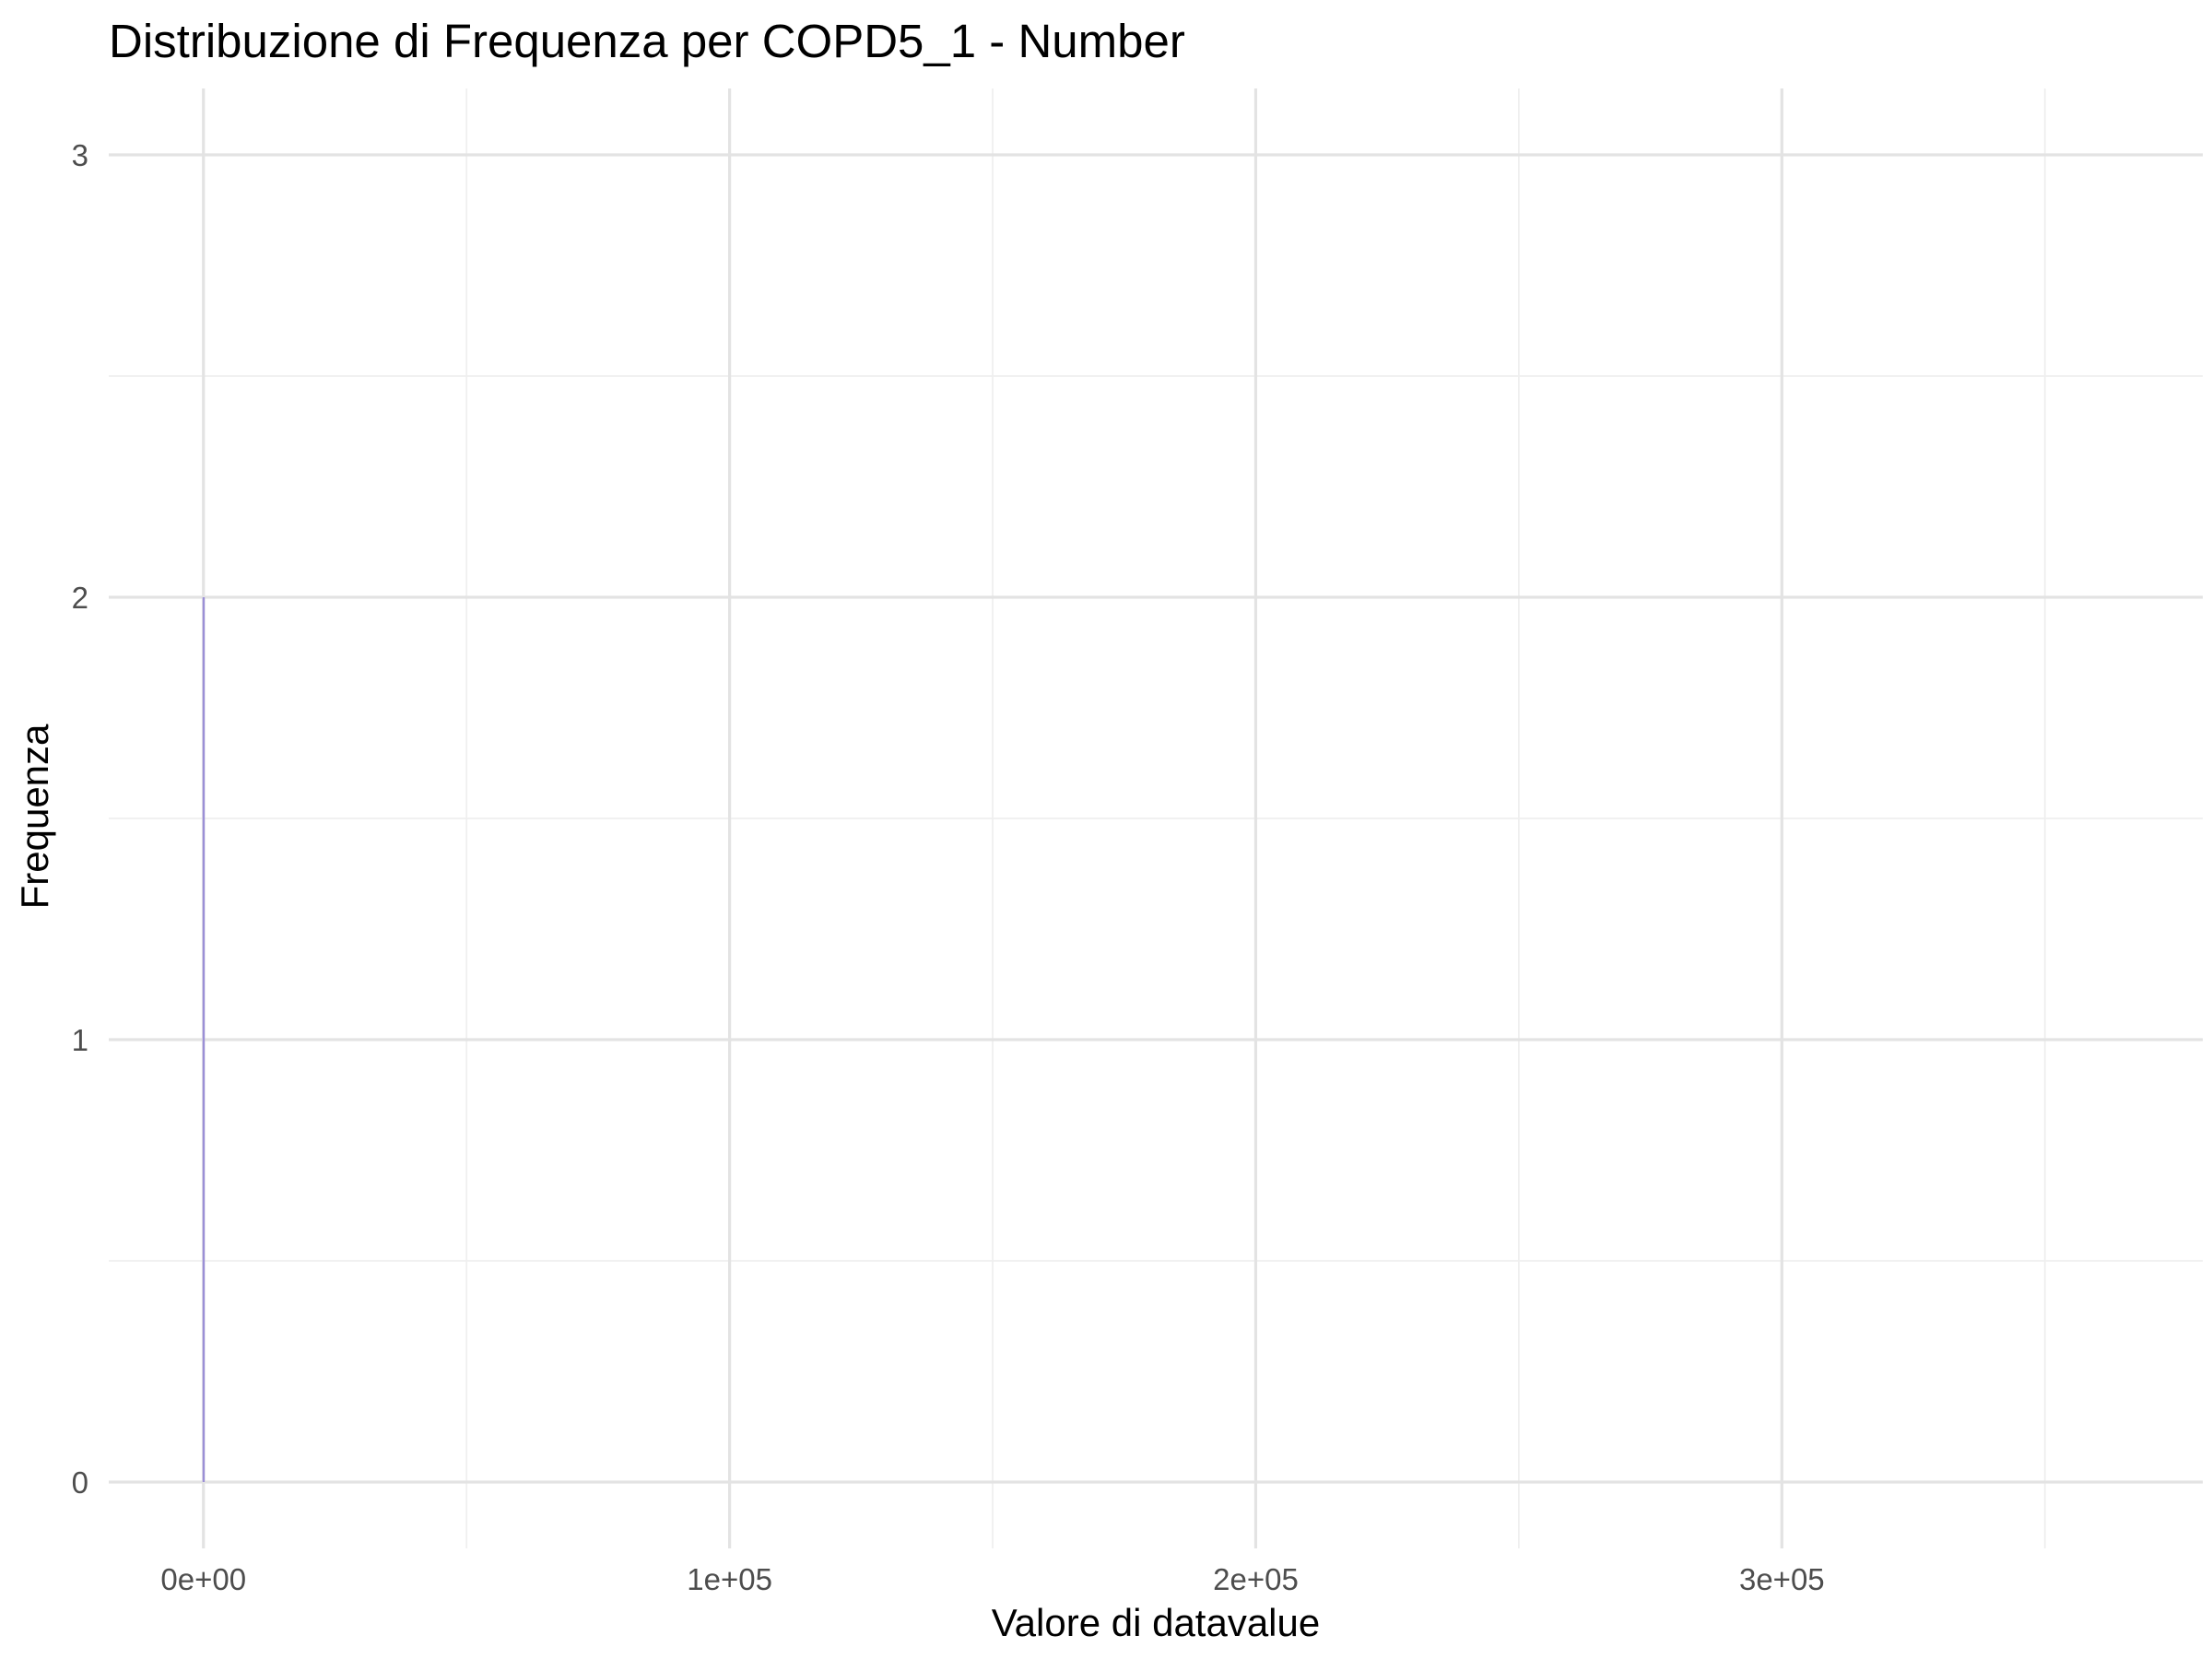  What do you see at coordinates (1156, 1622) in the screenshot?
I see `x-axis-title: Valore di datavalue` at bounding box center [1156, 1622].